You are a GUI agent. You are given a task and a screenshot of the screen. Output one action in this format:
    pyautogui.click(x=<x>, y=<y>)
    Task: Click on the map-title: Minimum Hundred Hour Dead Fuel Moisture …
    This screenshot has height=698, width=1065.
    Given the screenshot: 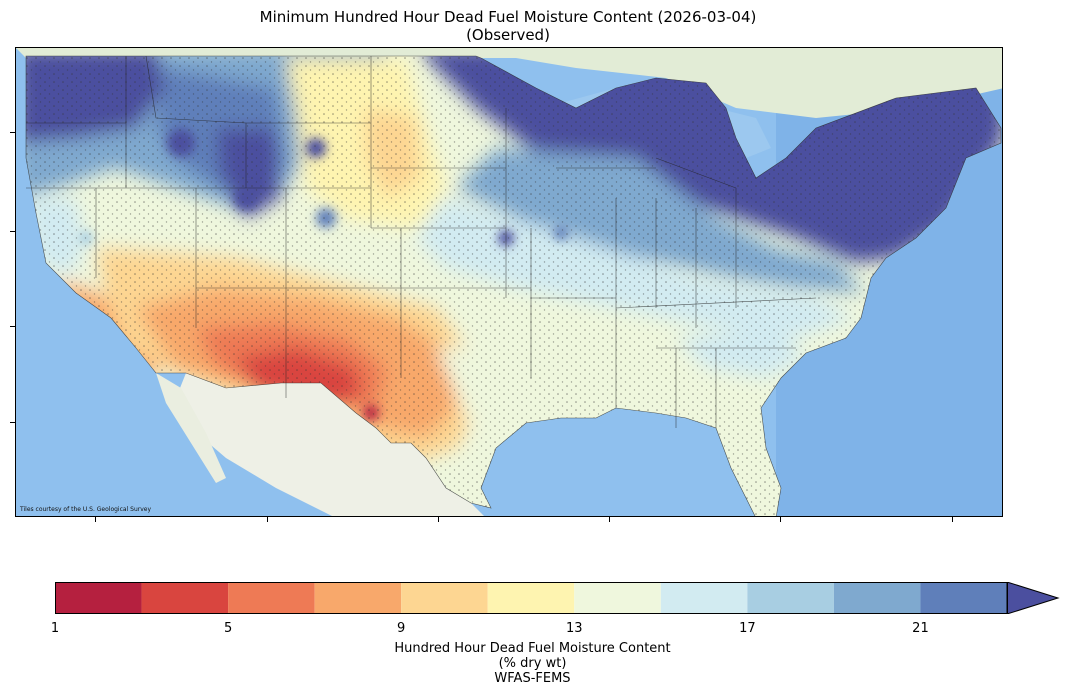 What is the action you would take?
    pyautogui.click(x=508, y=26)
    